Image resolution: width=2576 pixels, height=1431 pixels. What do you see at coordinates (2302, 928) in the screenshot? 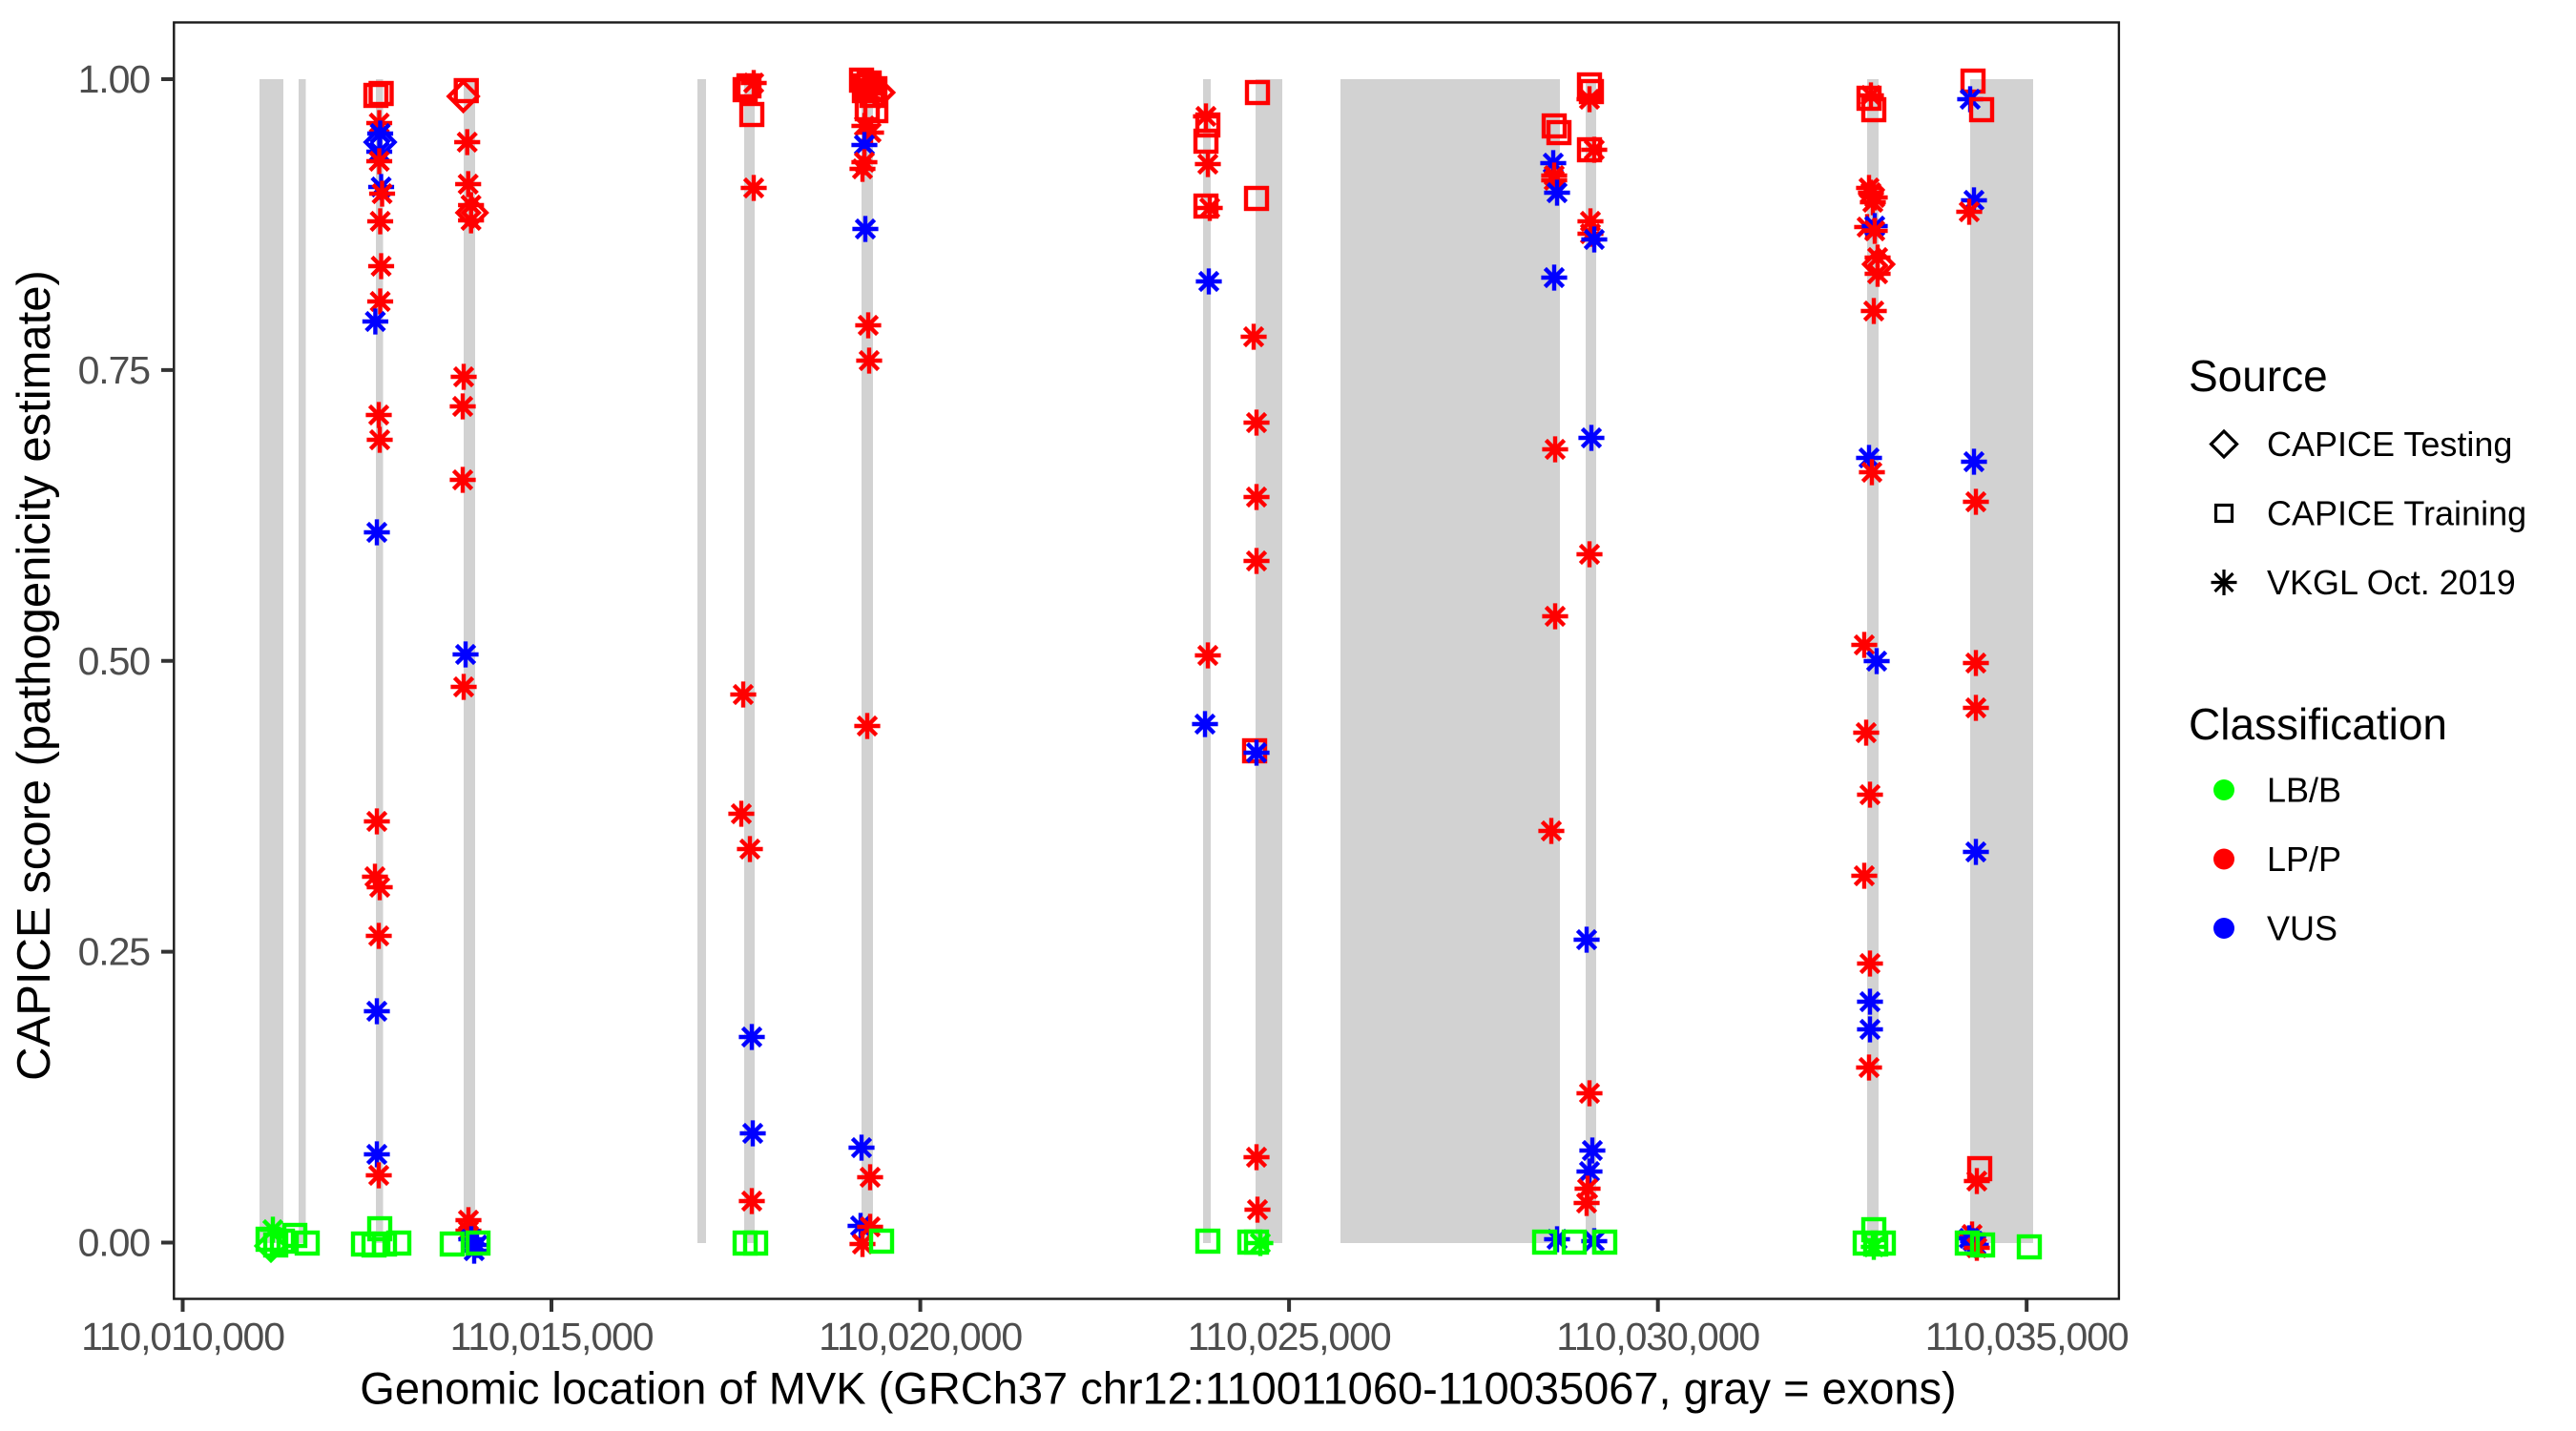
I see `svg-text: VUS` at bounding box center [2302, 928].